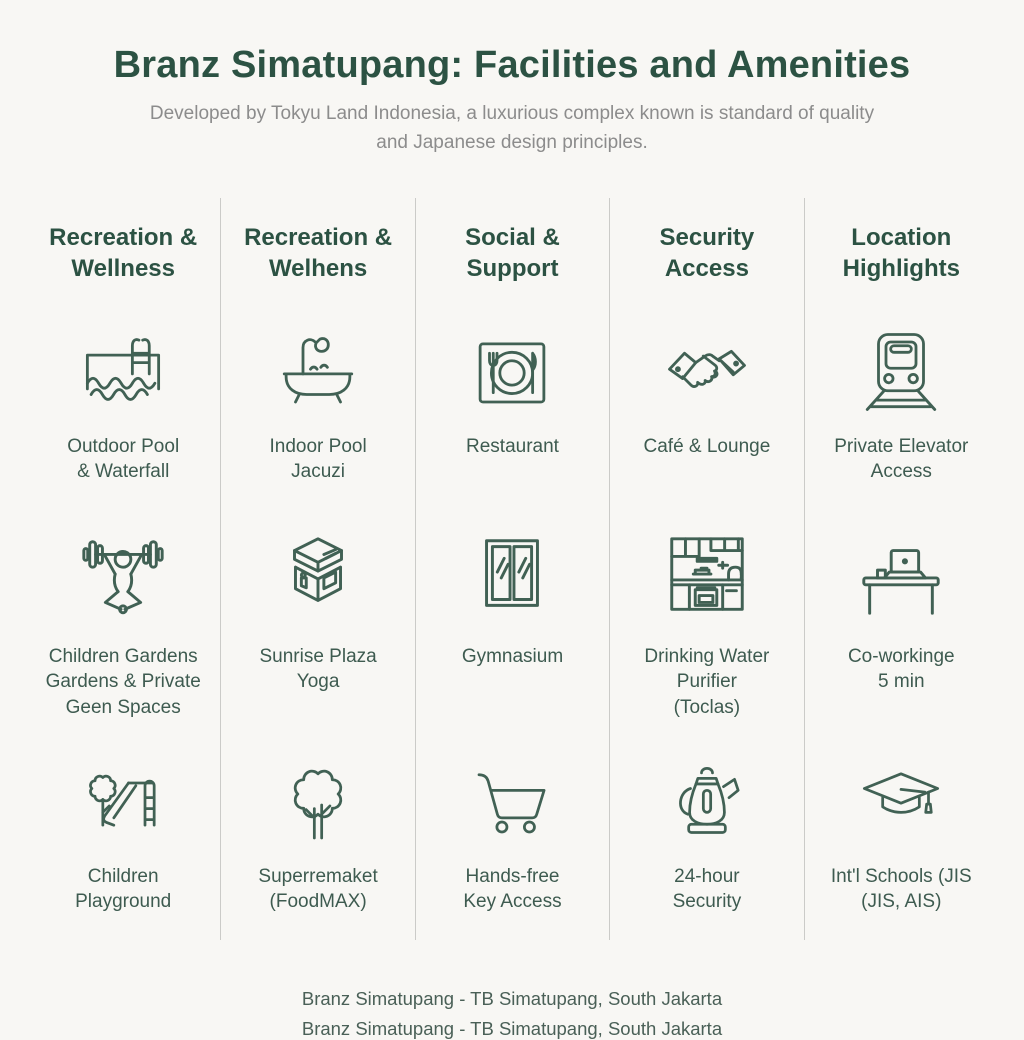 The width and height of the screenshot is (1024, 1040). I want to click on column-header: Social & Support, so click(512, 253).